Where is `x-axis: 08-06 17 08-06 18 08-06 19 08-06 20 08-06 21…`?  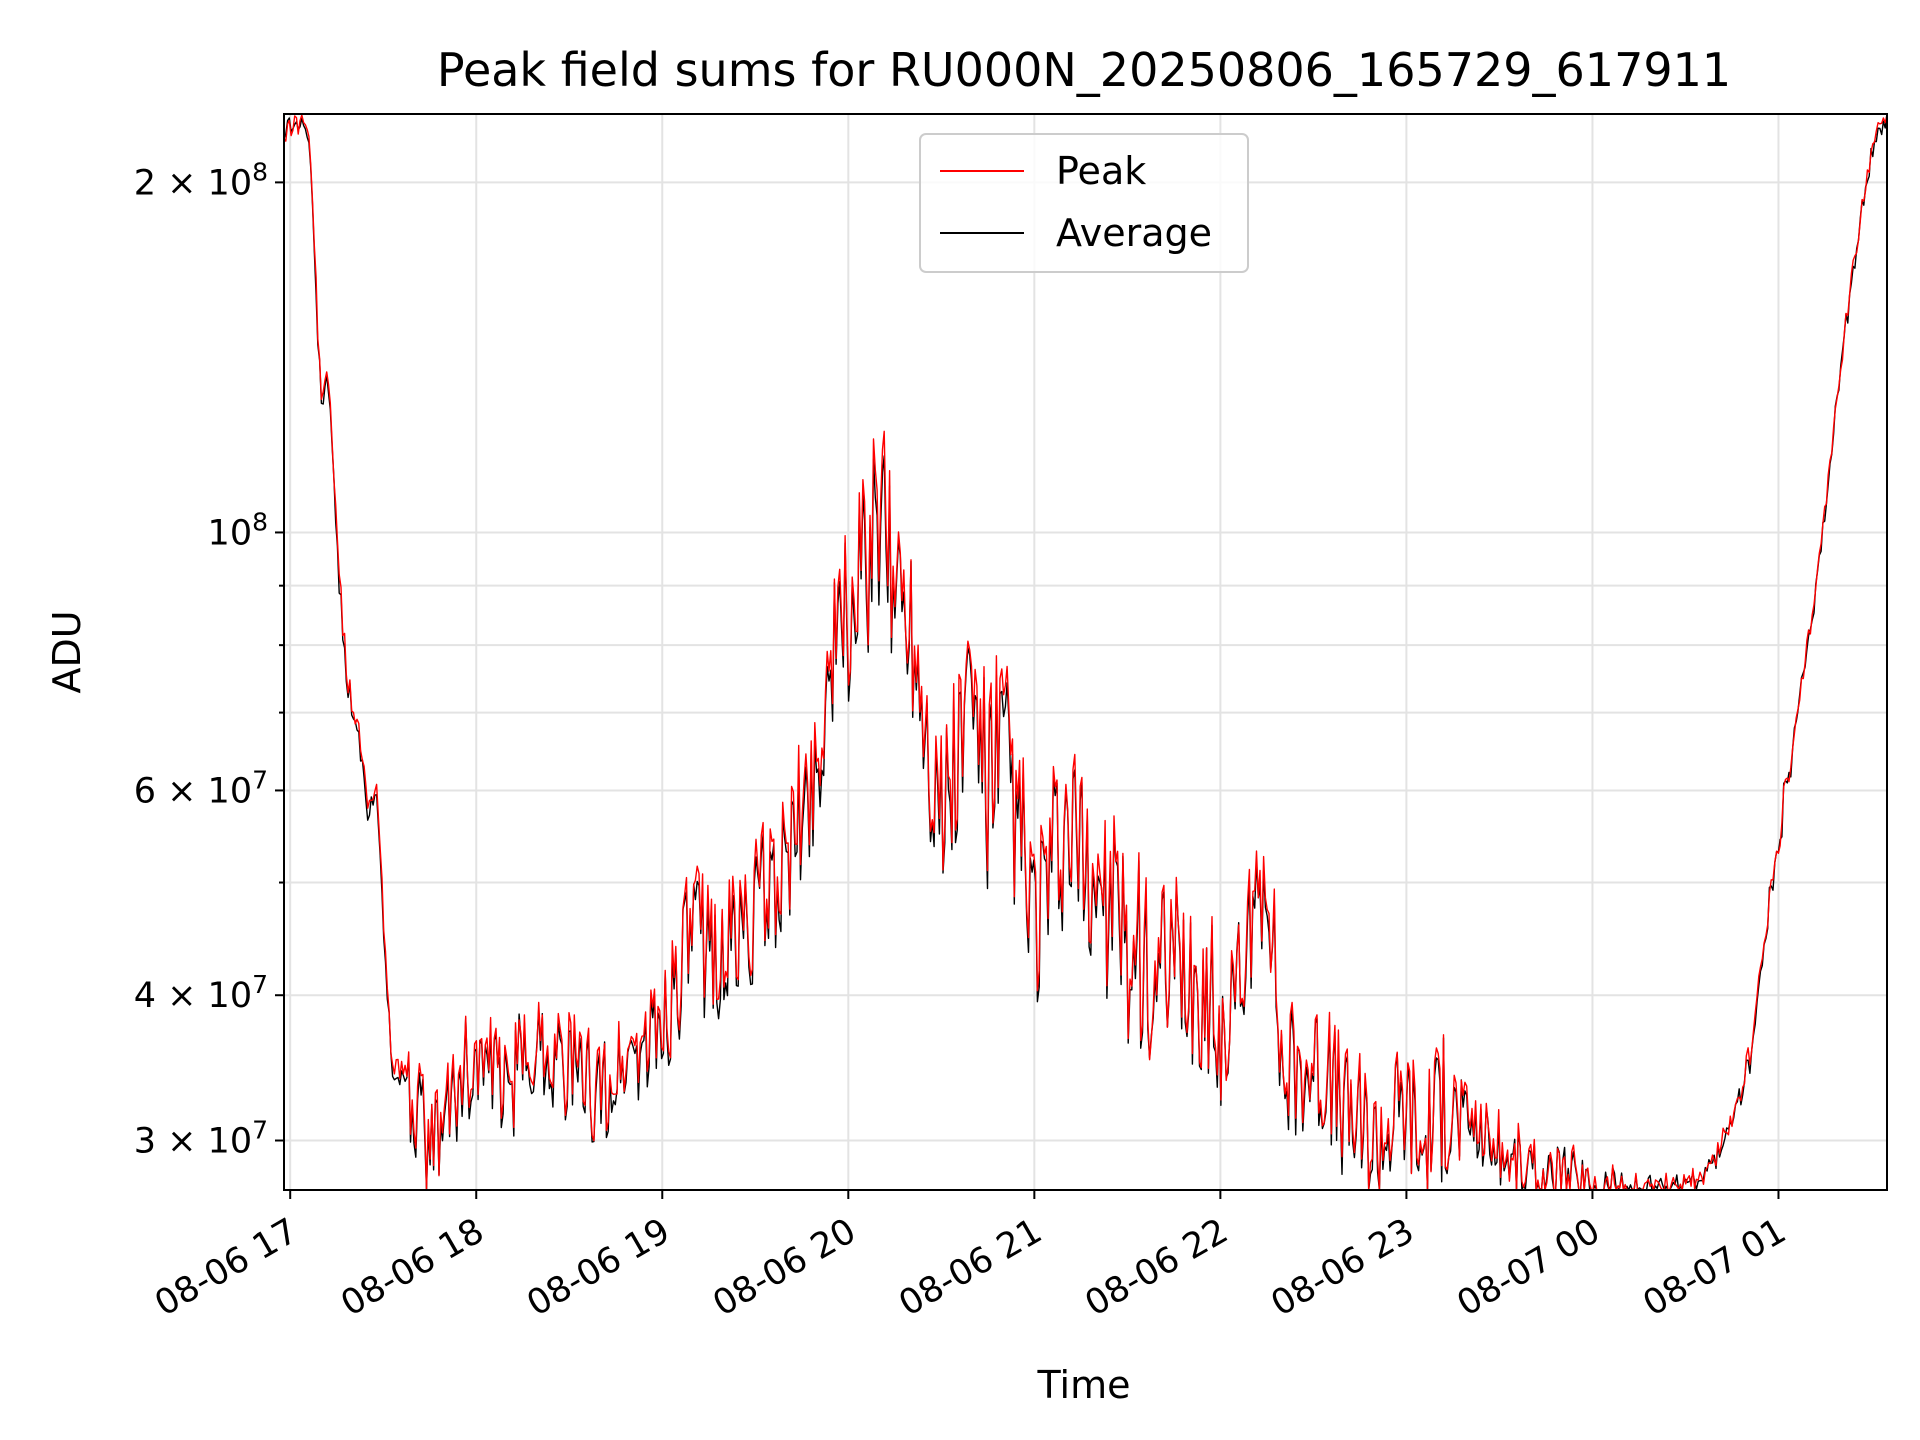 x-axis: 08-06 17 08-06 18 08-06 19 08-06 20 08-06 21… is located at coordinates (970, 1257).